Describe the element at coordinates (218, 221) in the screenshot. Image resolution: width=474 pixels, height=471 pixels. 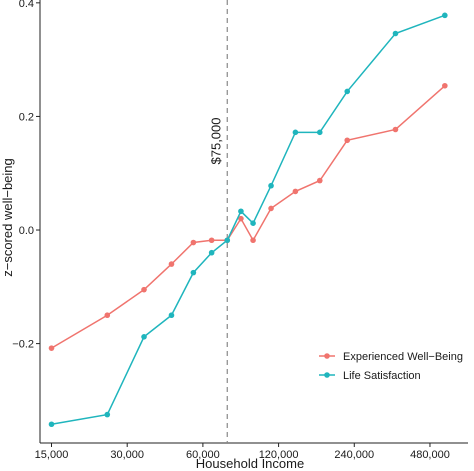
I see `reference-line-group: $75,000` at that location.